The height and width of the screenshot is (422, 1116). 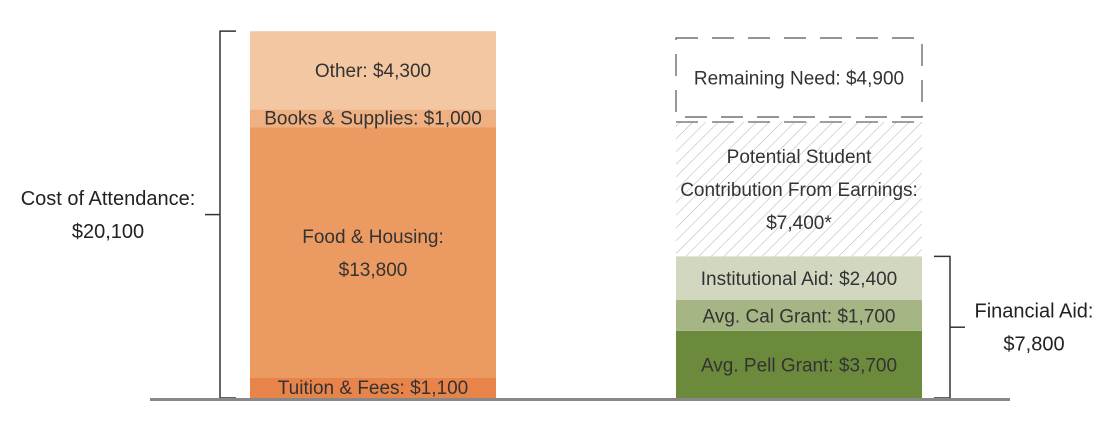 I want to click on segment-books-supplies, so click(x=373, y=118).